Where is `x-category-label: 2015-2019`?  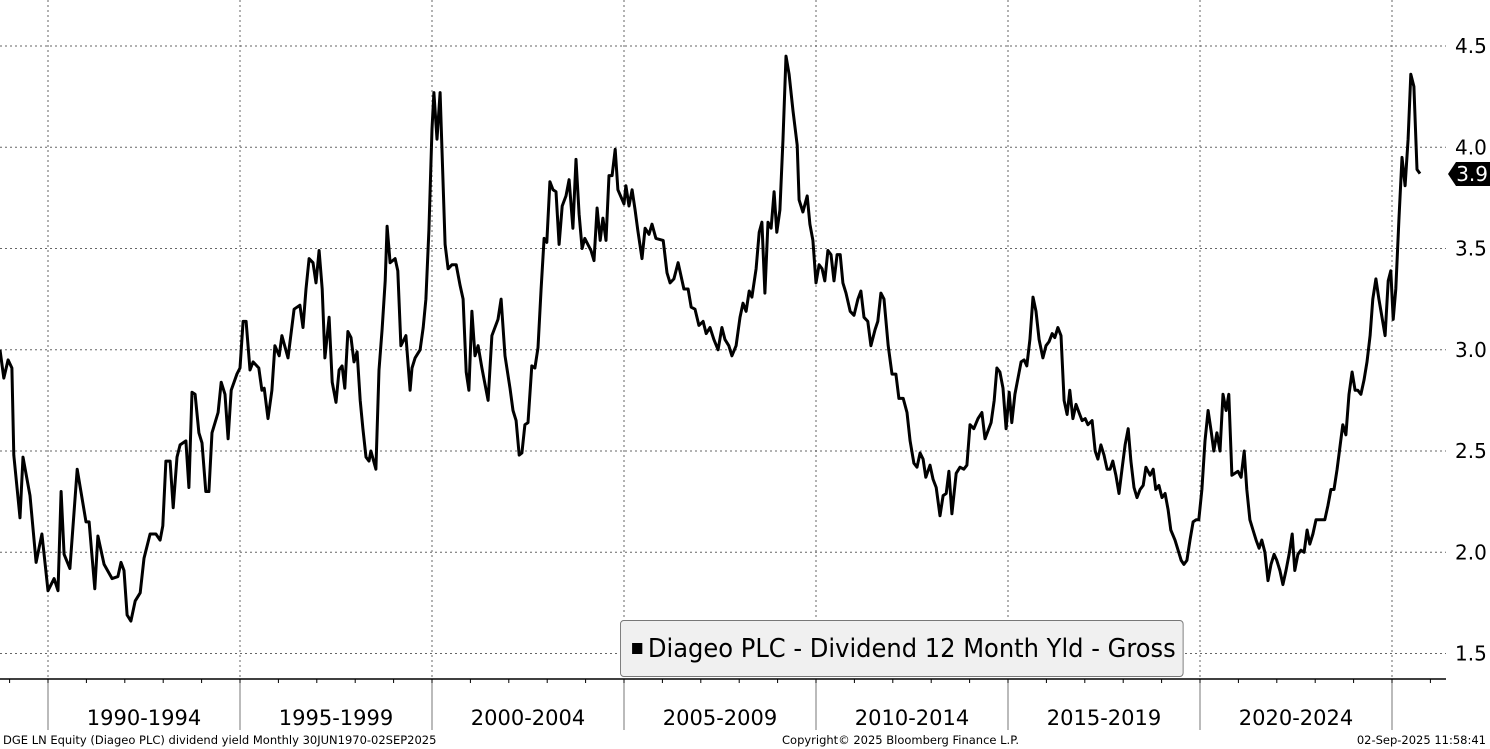
x-category-label: 2015-2019 is located at coordinates (1104, 718).